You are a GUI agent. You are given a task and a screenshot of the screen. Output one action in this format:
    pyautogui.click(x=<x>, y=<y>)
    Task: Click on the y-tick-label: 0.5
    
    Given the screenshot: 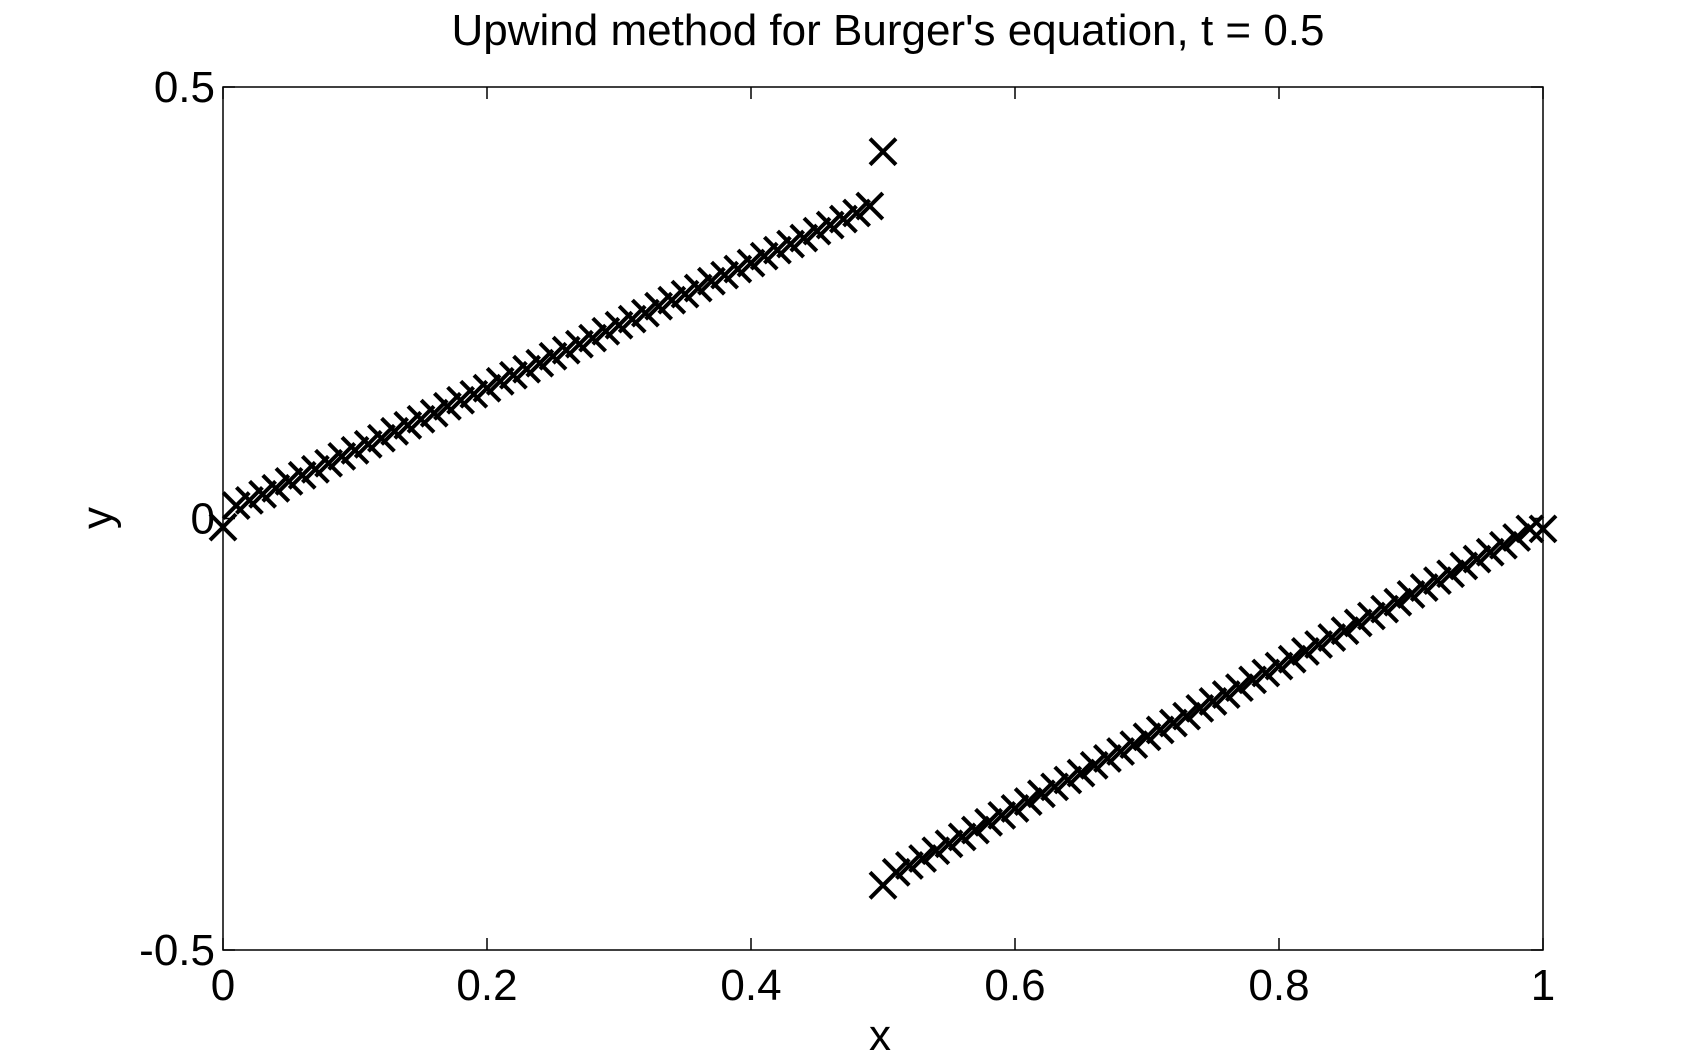 What is the action you would take?
    pyautogui.click(x=184, y=87)
    